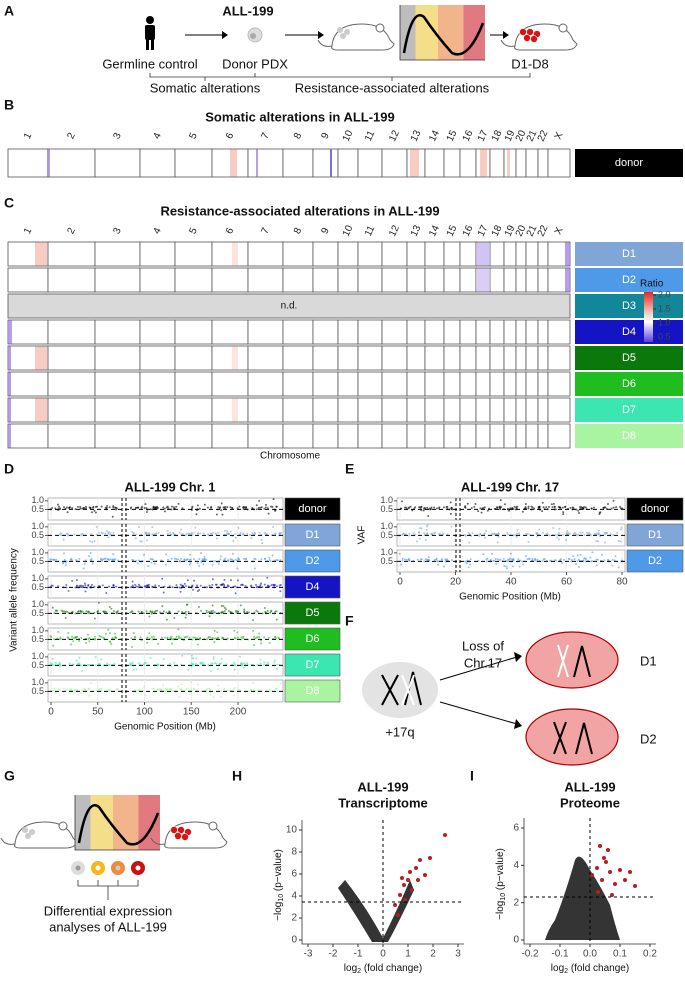  Describe the element at coordinates (169, 486) in the screenshot. I see `panel-title: ALL-199 Chr. 1` at that location.